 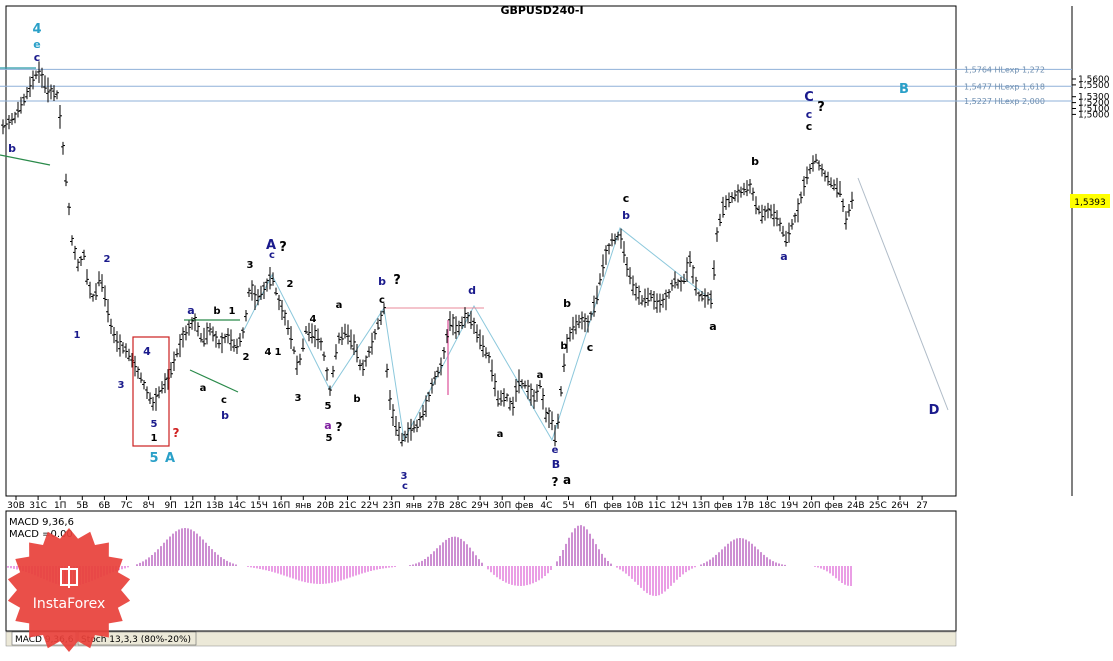 What do you see at coordinates (679, 506) in the screenshot?
I see `time-tick-label: 12Ч` at bounding box center [679, 506].